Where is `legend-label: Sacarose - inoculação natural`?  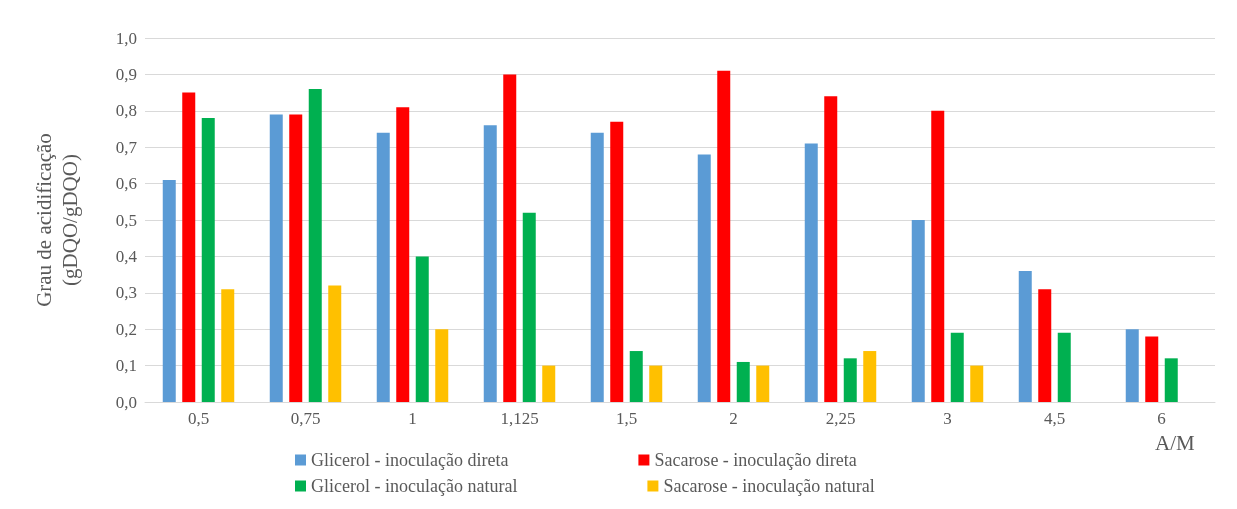
legend-label: Sacarose - inoculação natural is located at coordinates (769, 486).